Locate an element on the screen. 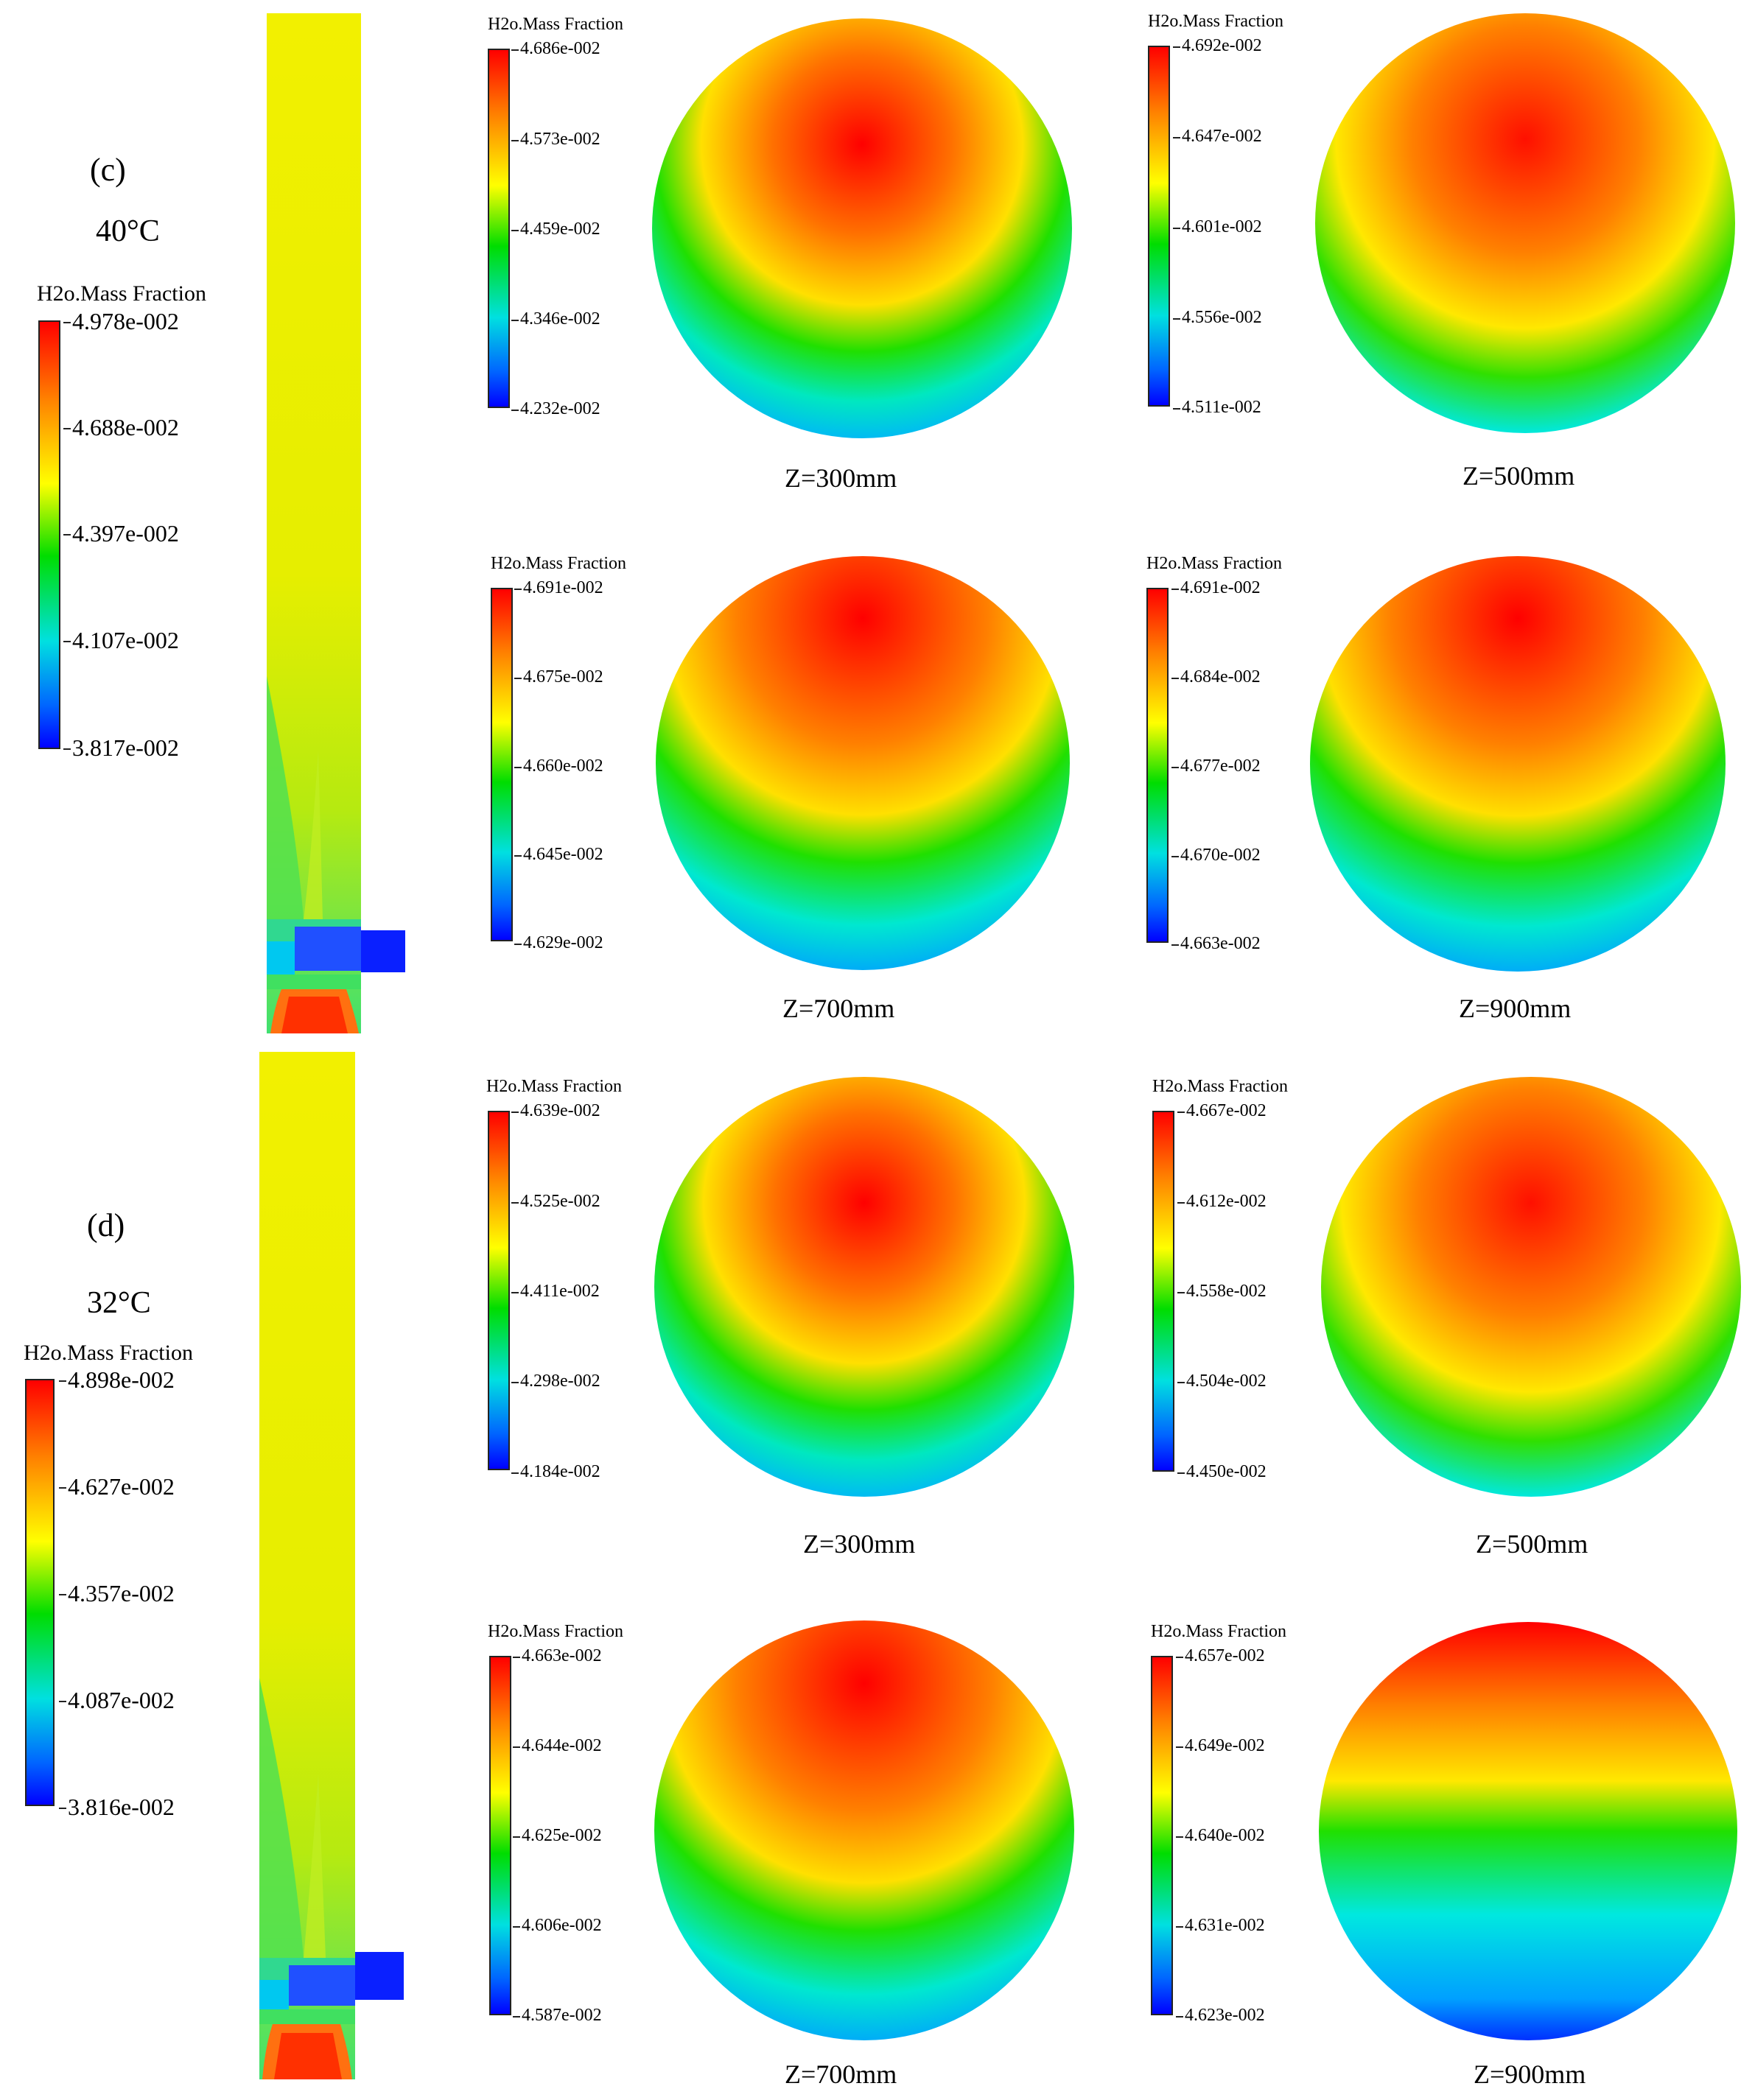 Image resolution: width=1755 pixels, height=2100 pixels. panel-c-temperature: 40°C is located at coordinates (128, 231).